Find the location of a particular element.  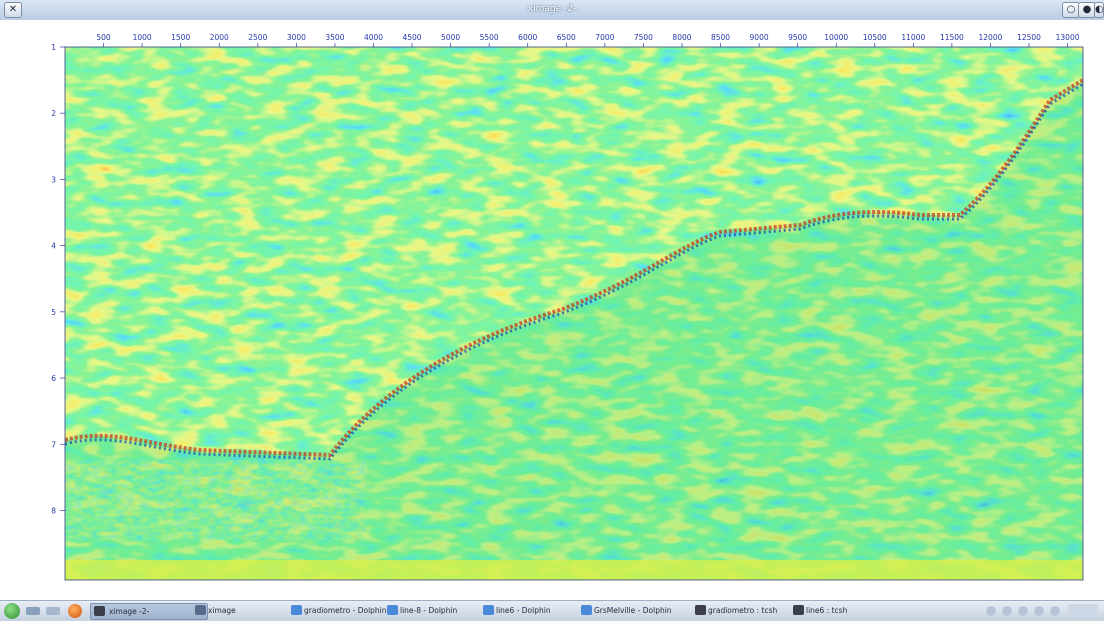

x-tick-label: 2000 is located at coordinates (219, 37).